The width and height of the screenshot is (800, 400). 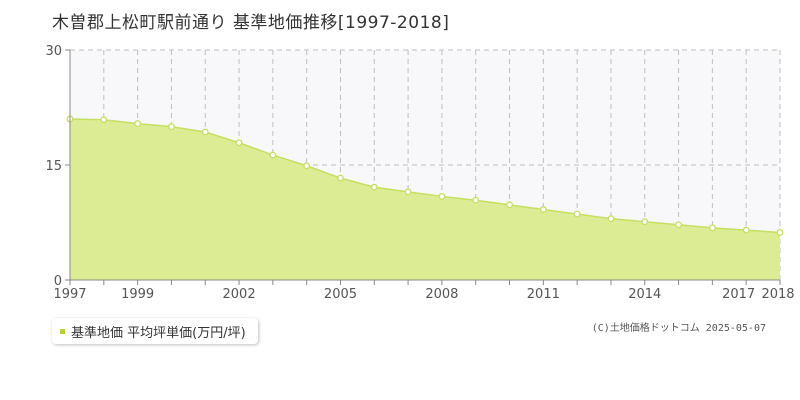 I want to click on legend: 基準地価 平均坪単価(万円/坪), so click(x=155, y=331).